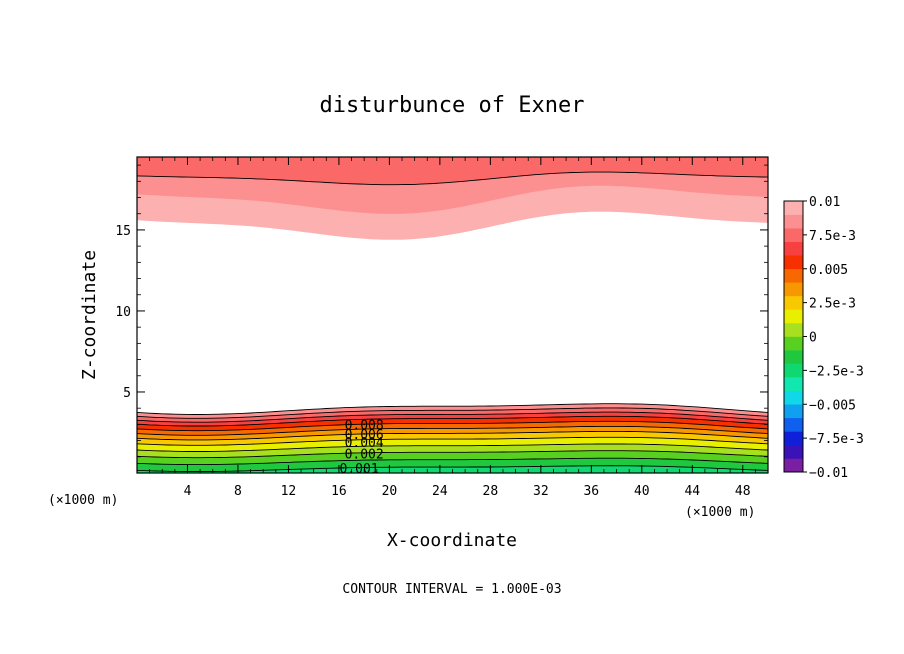 This screenshot has width=904, height=654. Describe the element at coordinates (188, 491) in the screenshot. I see `x-tick-label: 4` at that location.